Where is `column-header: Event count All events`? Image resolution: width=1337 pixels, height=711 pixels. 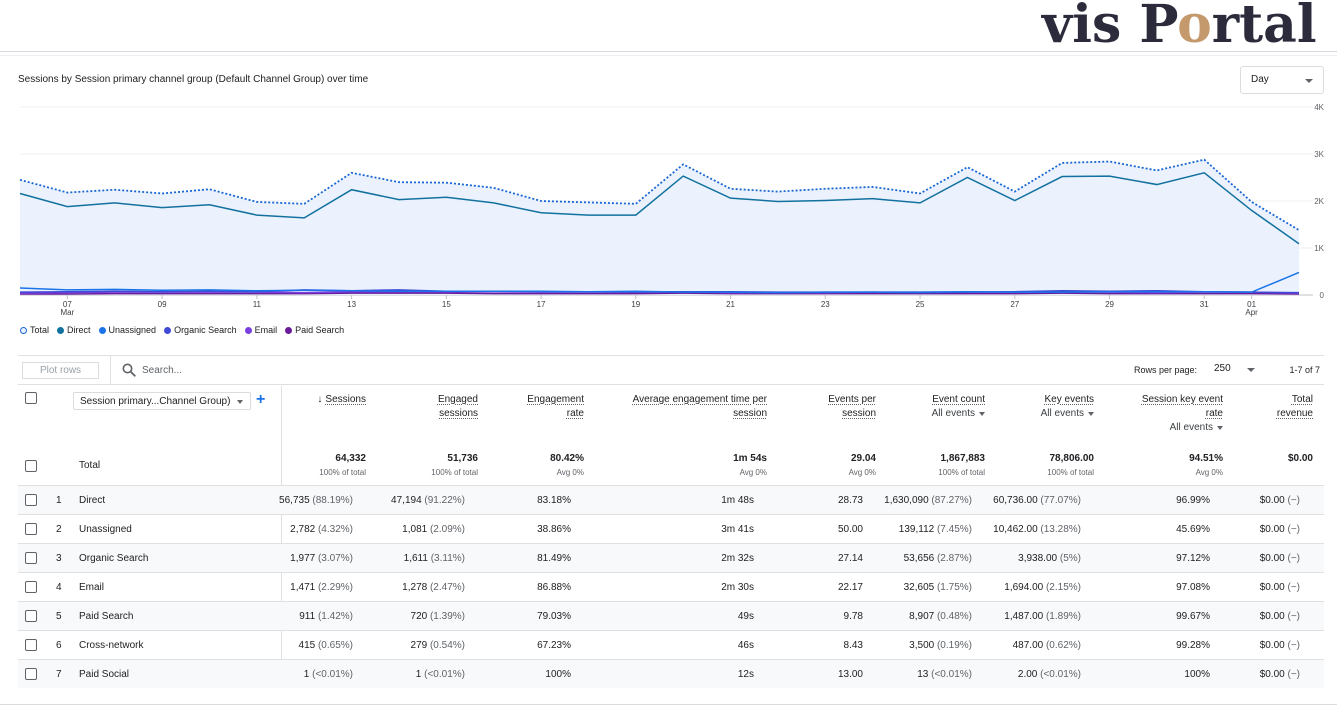 column-header: Event count All events is located at coordinates (958, 407).